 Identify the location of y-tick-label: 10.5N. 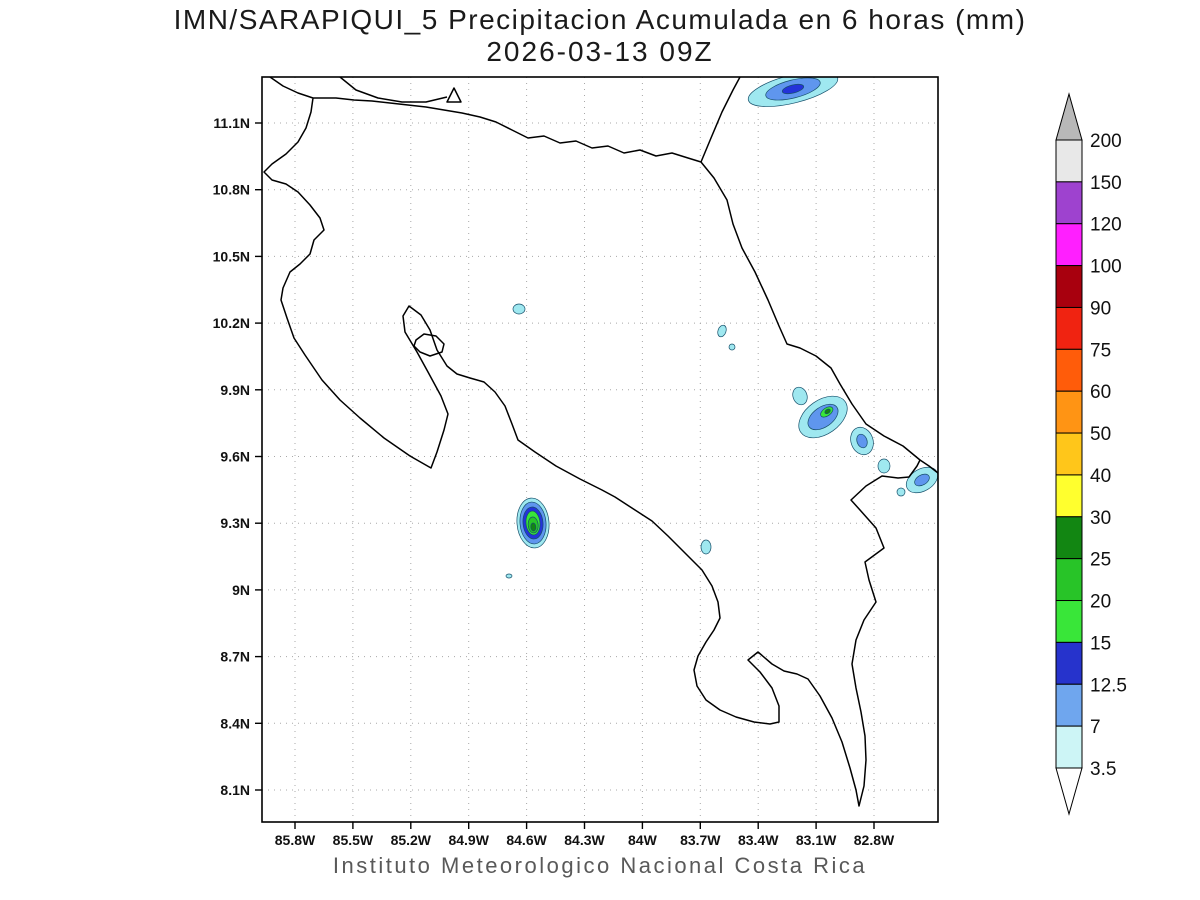
(231, 256).